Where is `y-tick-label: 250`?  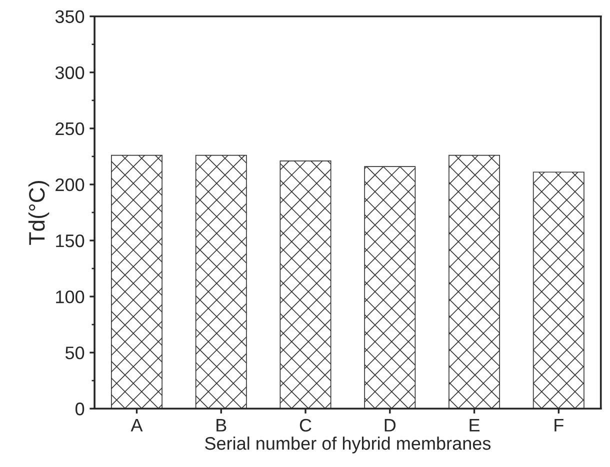 y-tick-label: 250 is located at coordinates (70, 129).